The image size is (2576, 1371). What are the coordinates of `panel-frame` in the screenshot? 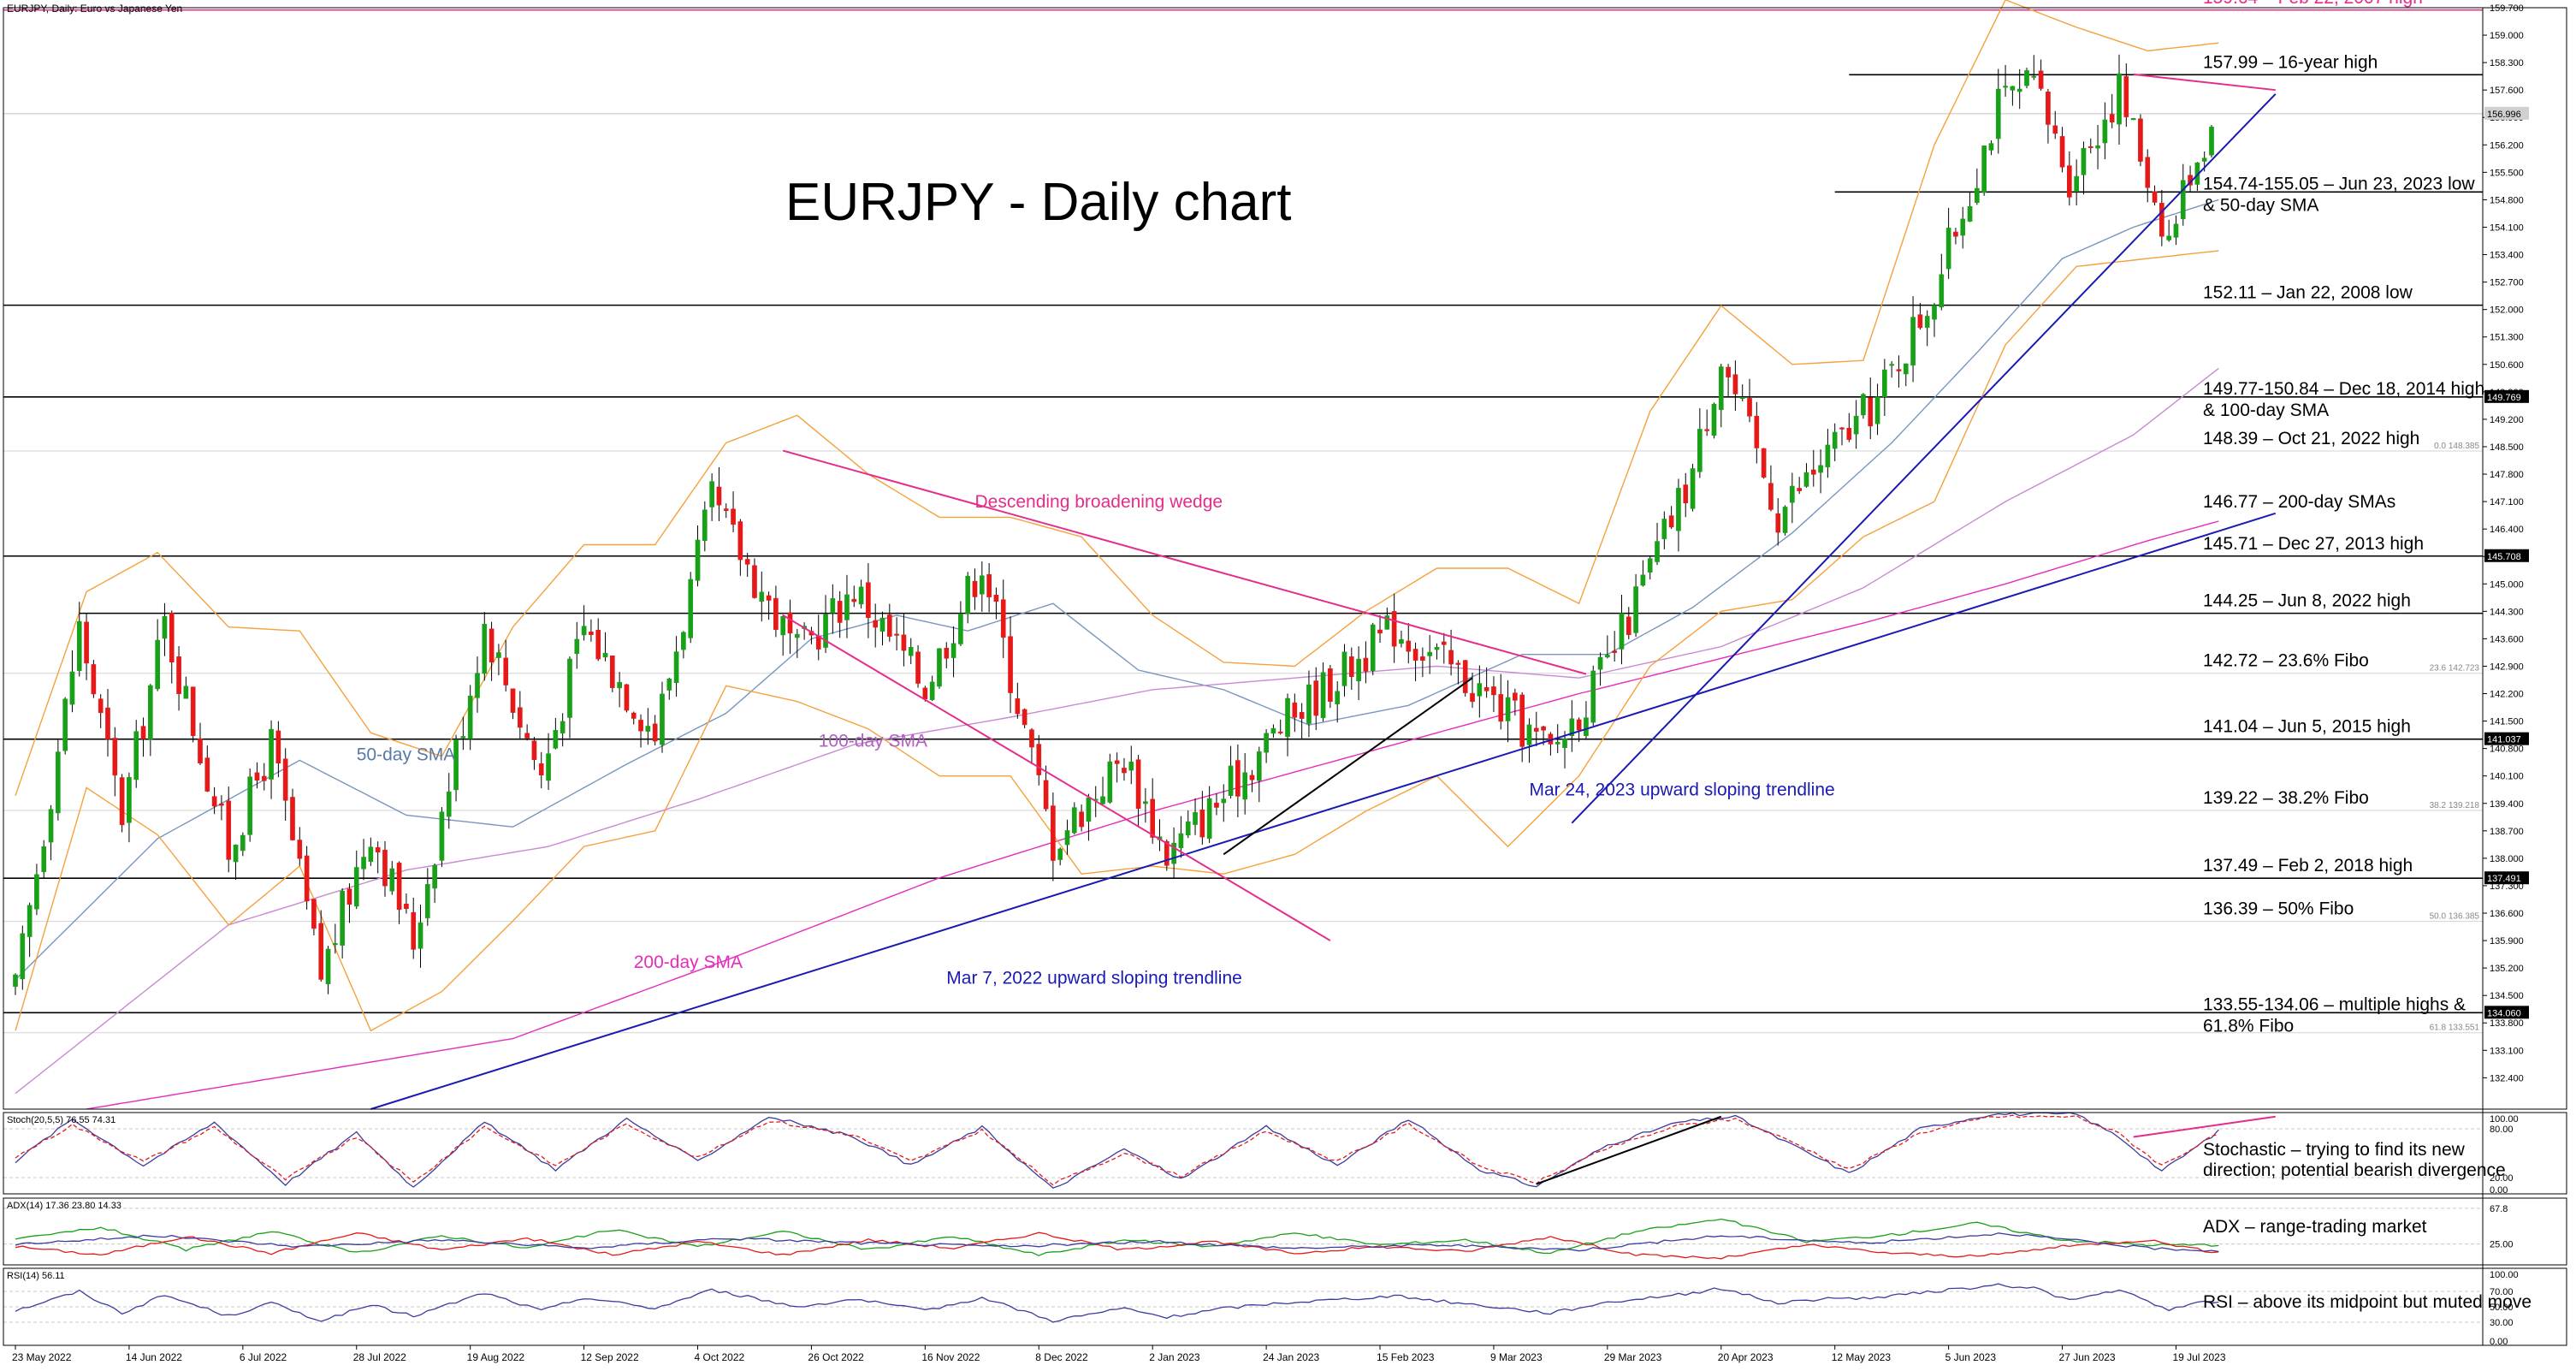 It's located at (1285, 1153).